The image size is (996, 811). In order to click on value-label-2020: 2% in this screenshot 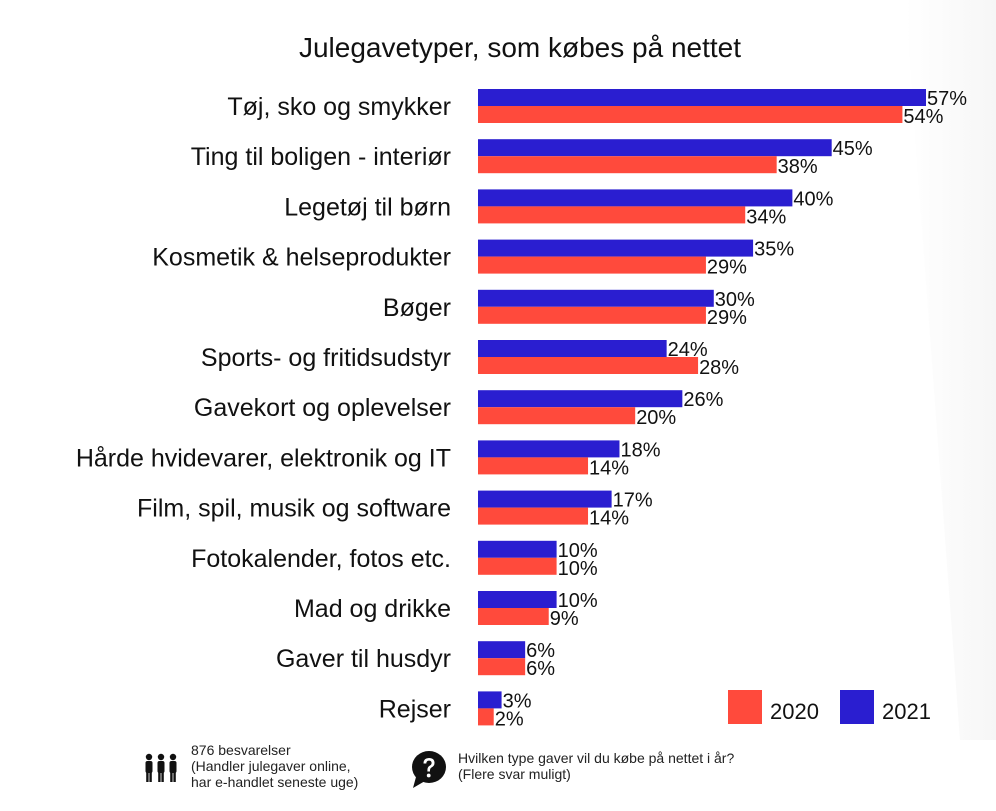, I will do `click(509, 719)`.